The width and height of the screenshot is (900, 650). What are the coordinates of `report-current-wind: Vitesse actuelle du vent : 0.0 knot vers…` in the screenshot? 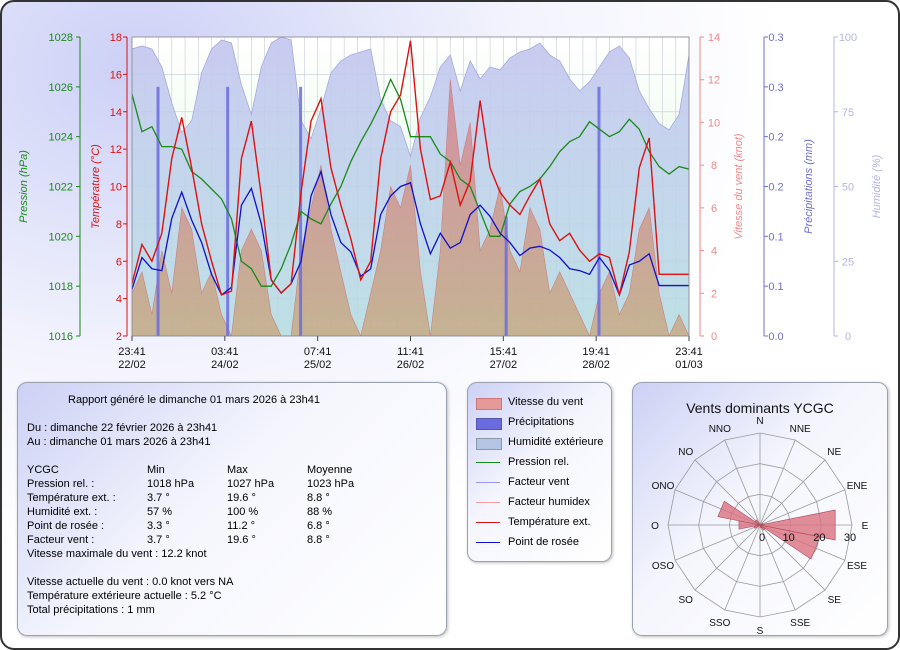 It's located at (130, 582).